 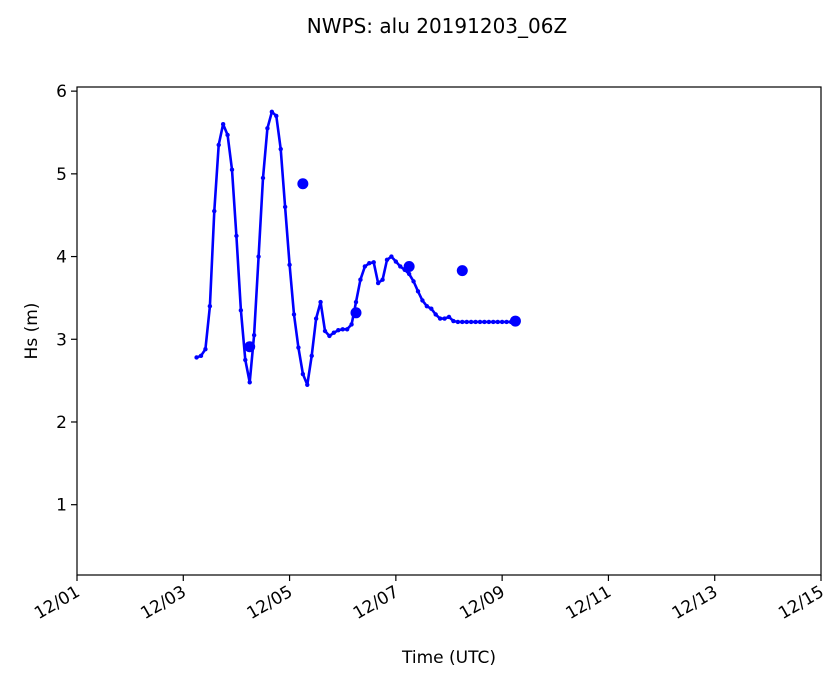 I want to click on y-tick-label: 1, so click(x=61, y=506).